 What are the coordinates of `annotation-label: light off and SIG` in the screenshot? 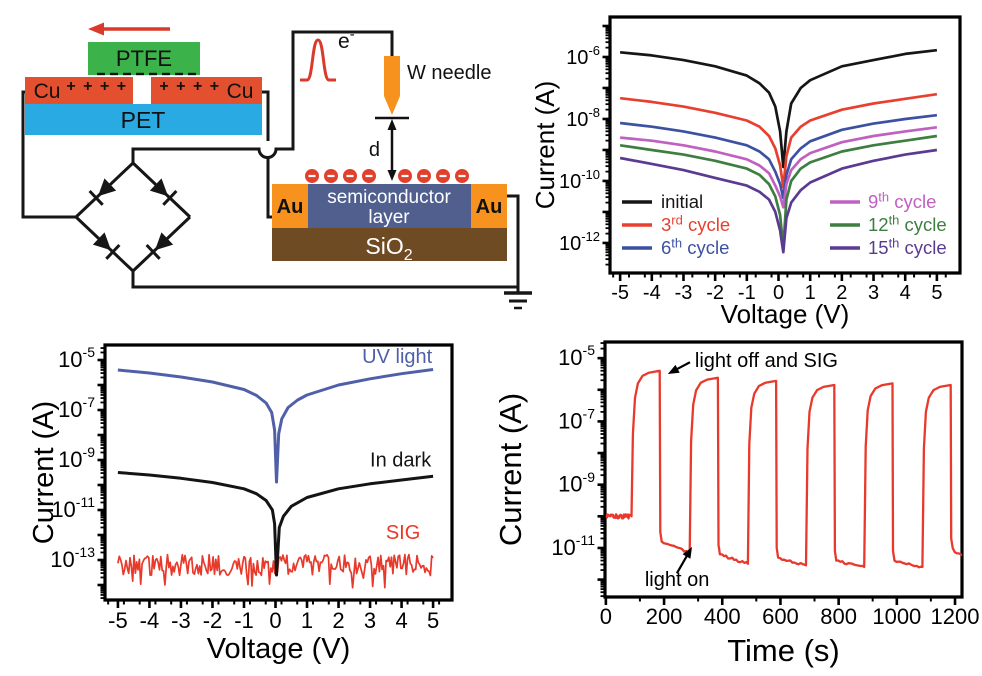 It's located at (766, 361).